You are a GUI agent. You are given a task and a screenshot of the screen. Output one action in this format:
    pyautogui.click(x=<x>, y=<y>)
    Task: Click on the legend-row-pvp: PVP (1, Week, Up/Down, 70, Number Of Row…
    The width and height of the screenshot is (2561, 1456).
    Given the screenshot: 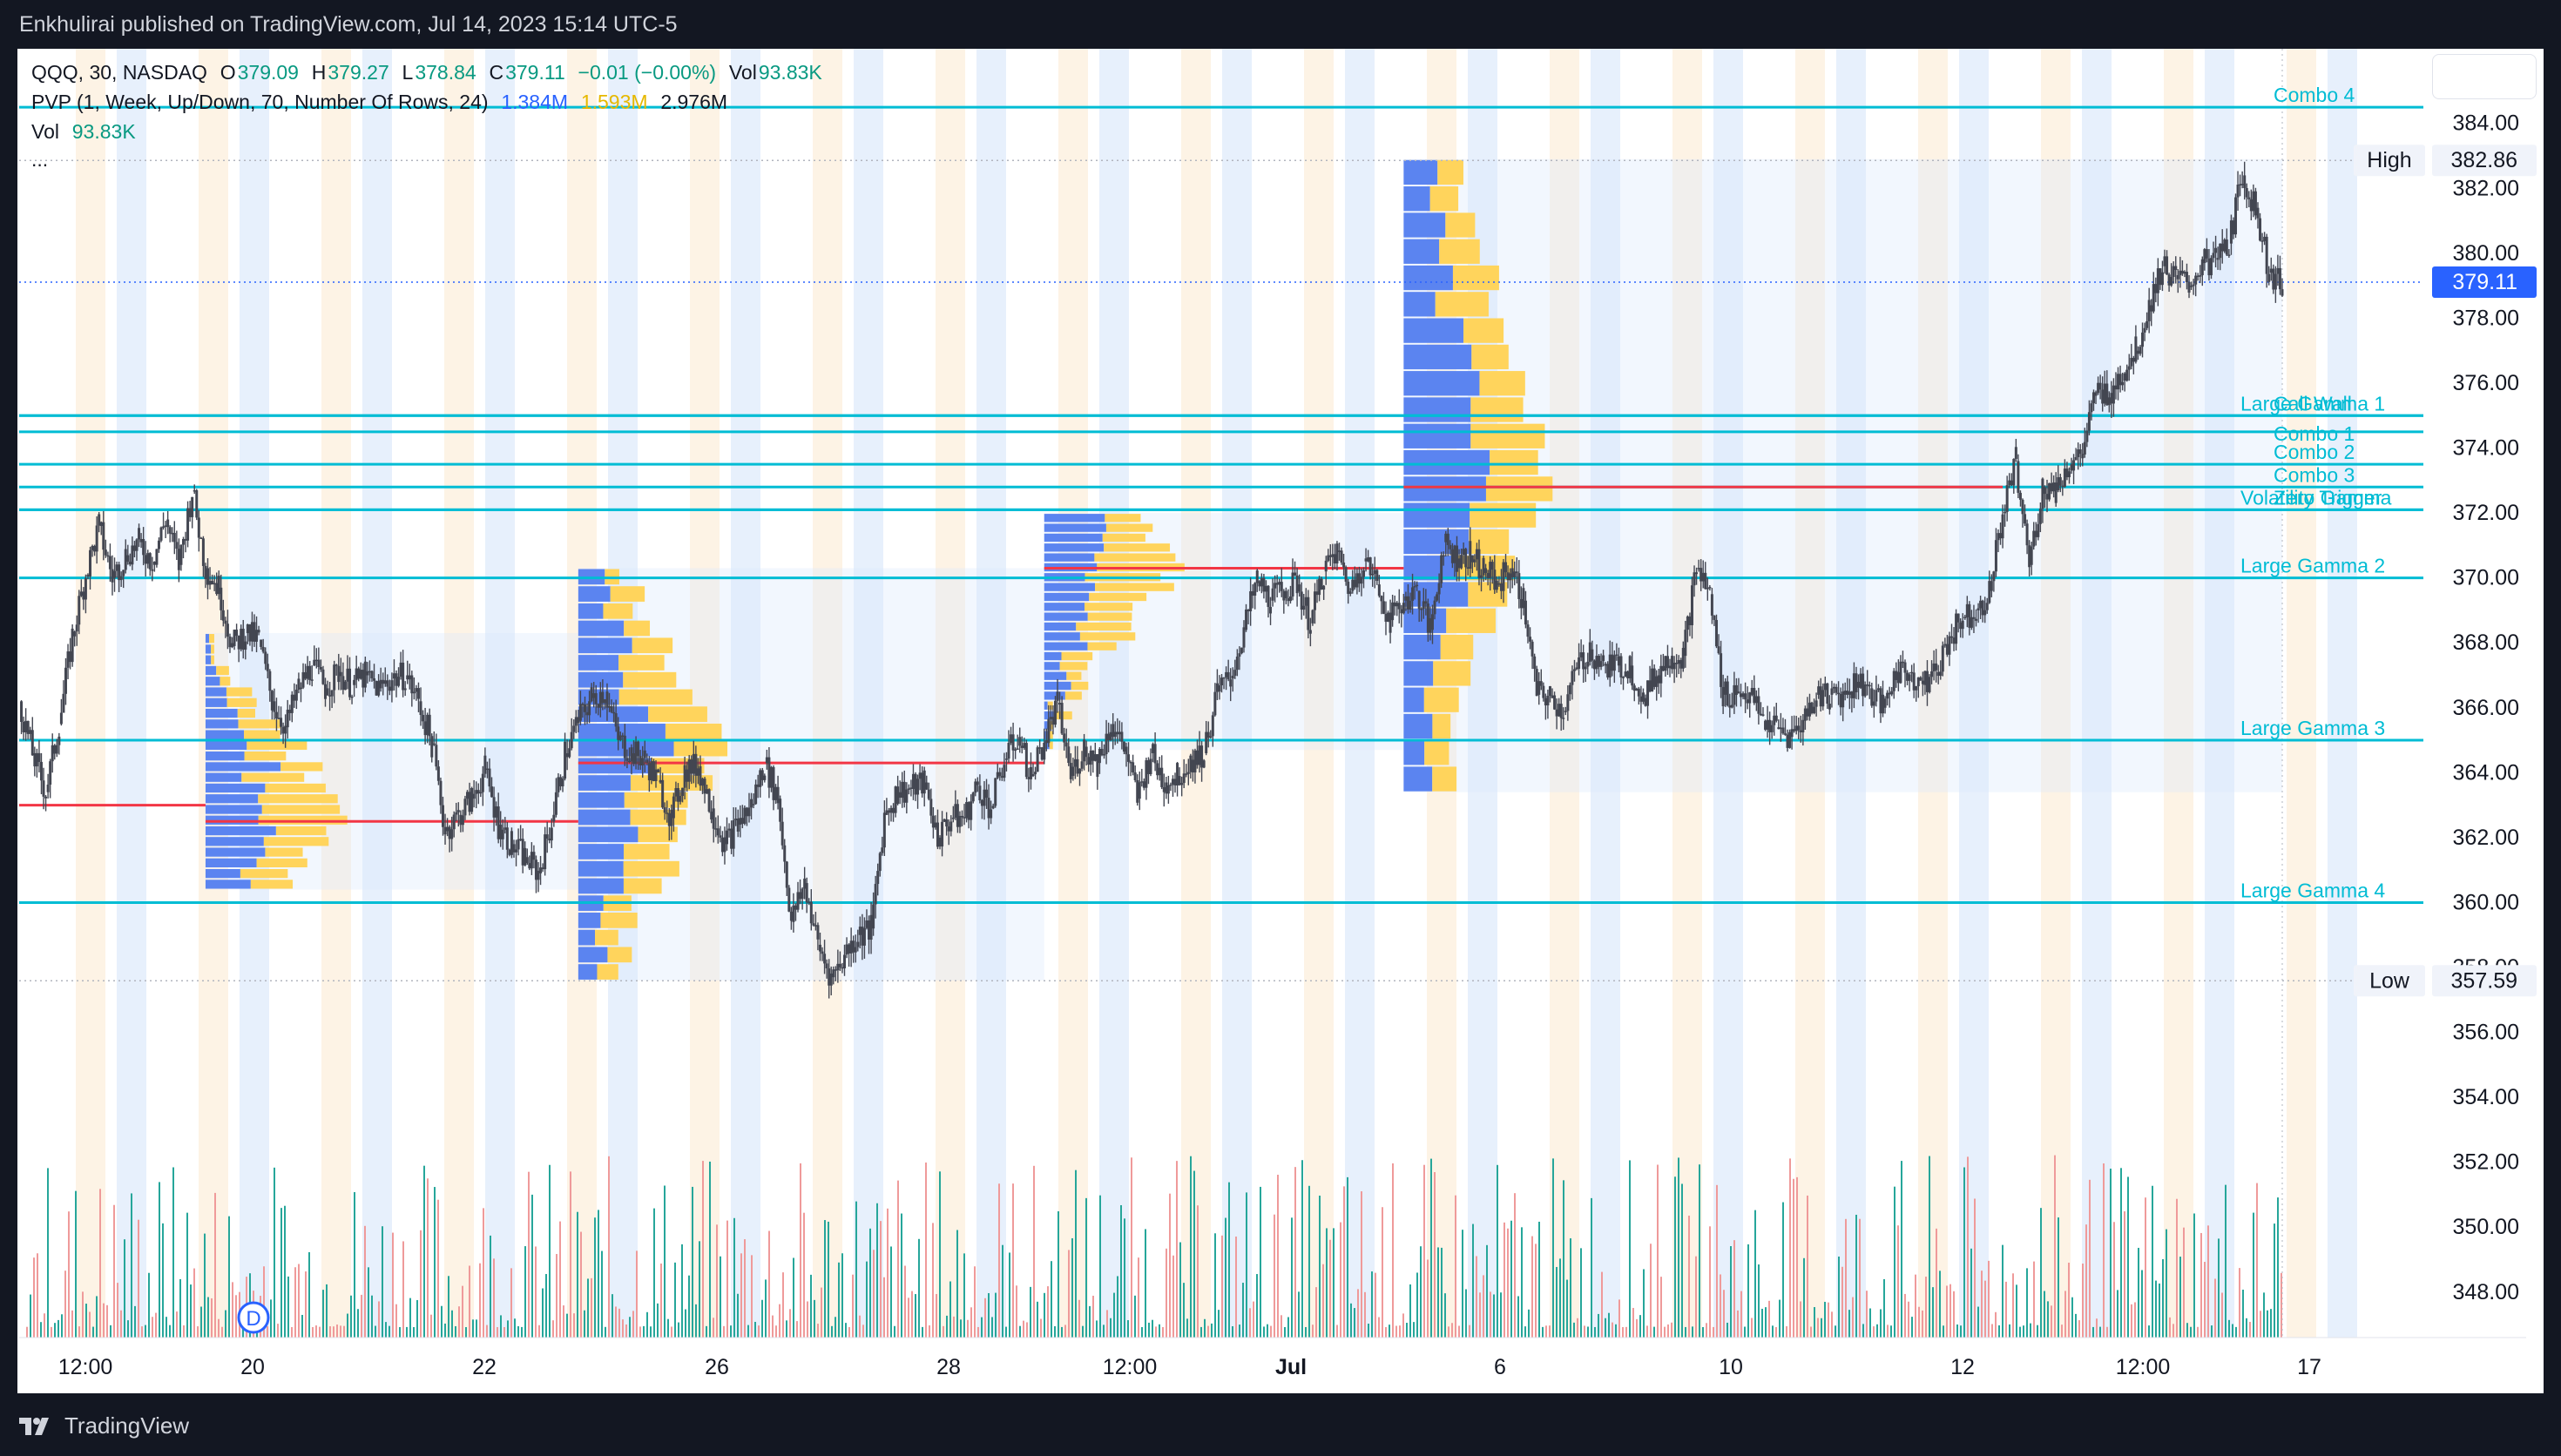 What is the action you would take?
    pyautogui.click(x=380, y=102)
    